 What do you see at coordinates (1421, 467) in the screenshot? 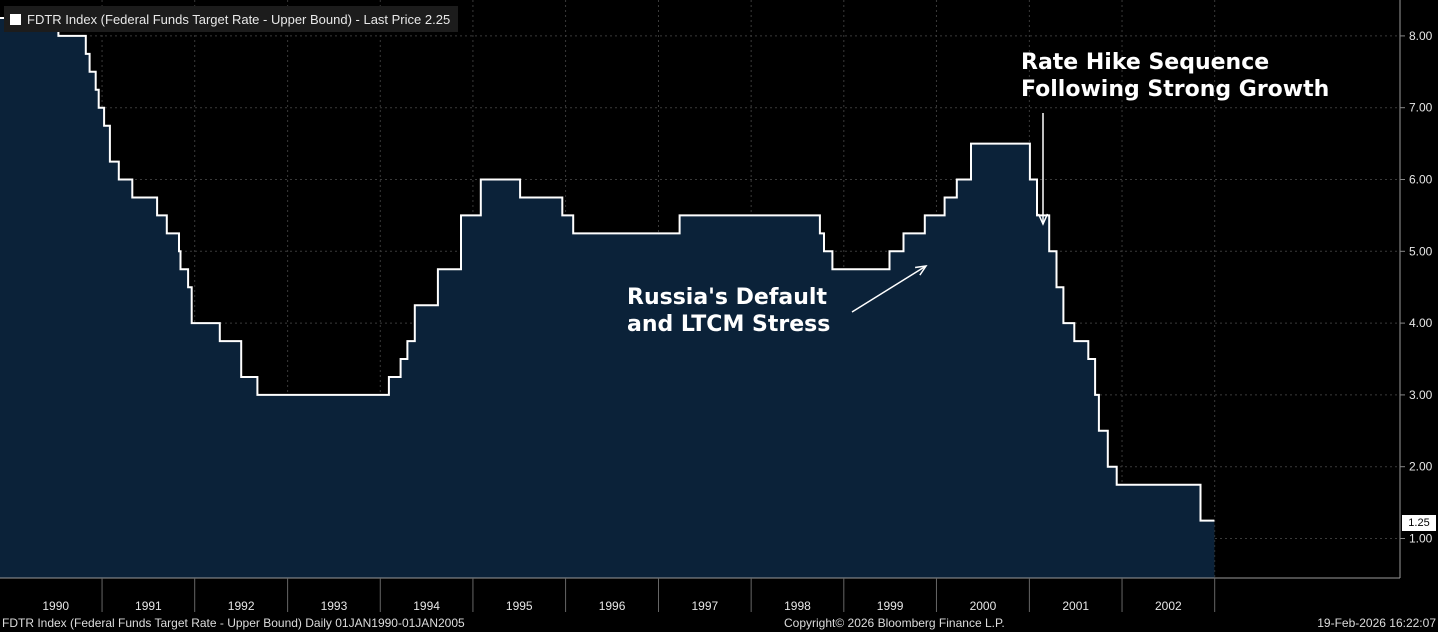
I see `y-tick-label: 2.00` at bounding box center [1421, 467].